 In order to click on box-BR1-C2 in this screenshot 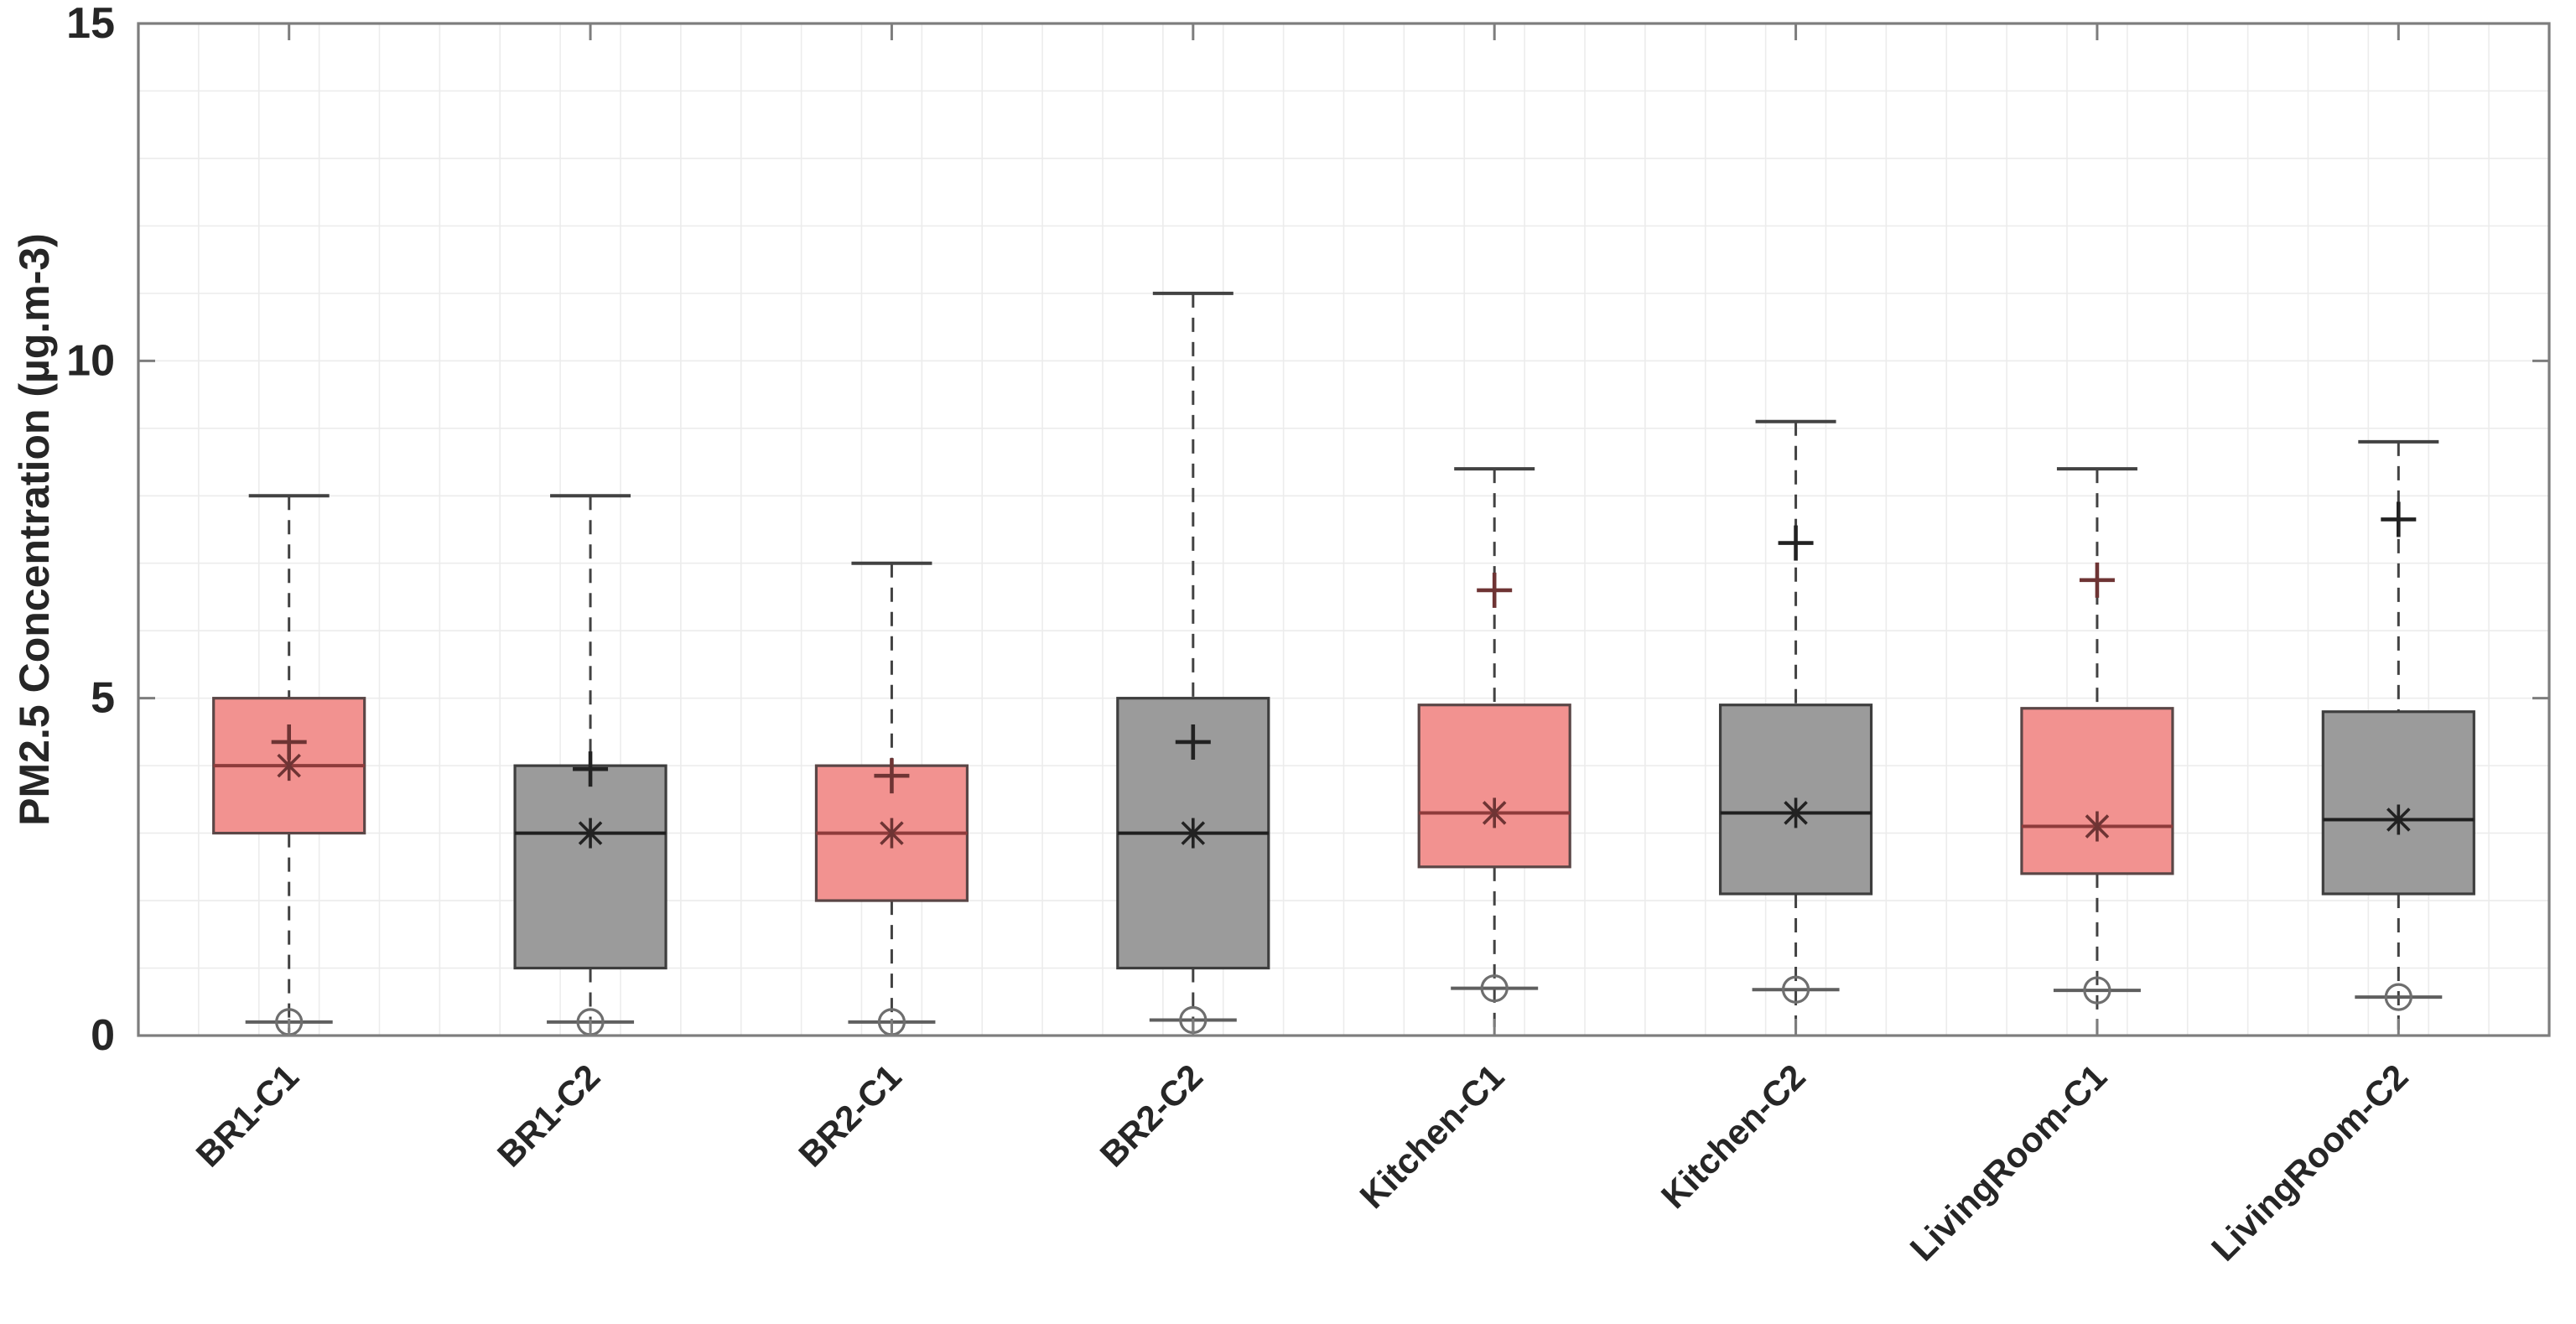, I will do `click(590, 765)`.